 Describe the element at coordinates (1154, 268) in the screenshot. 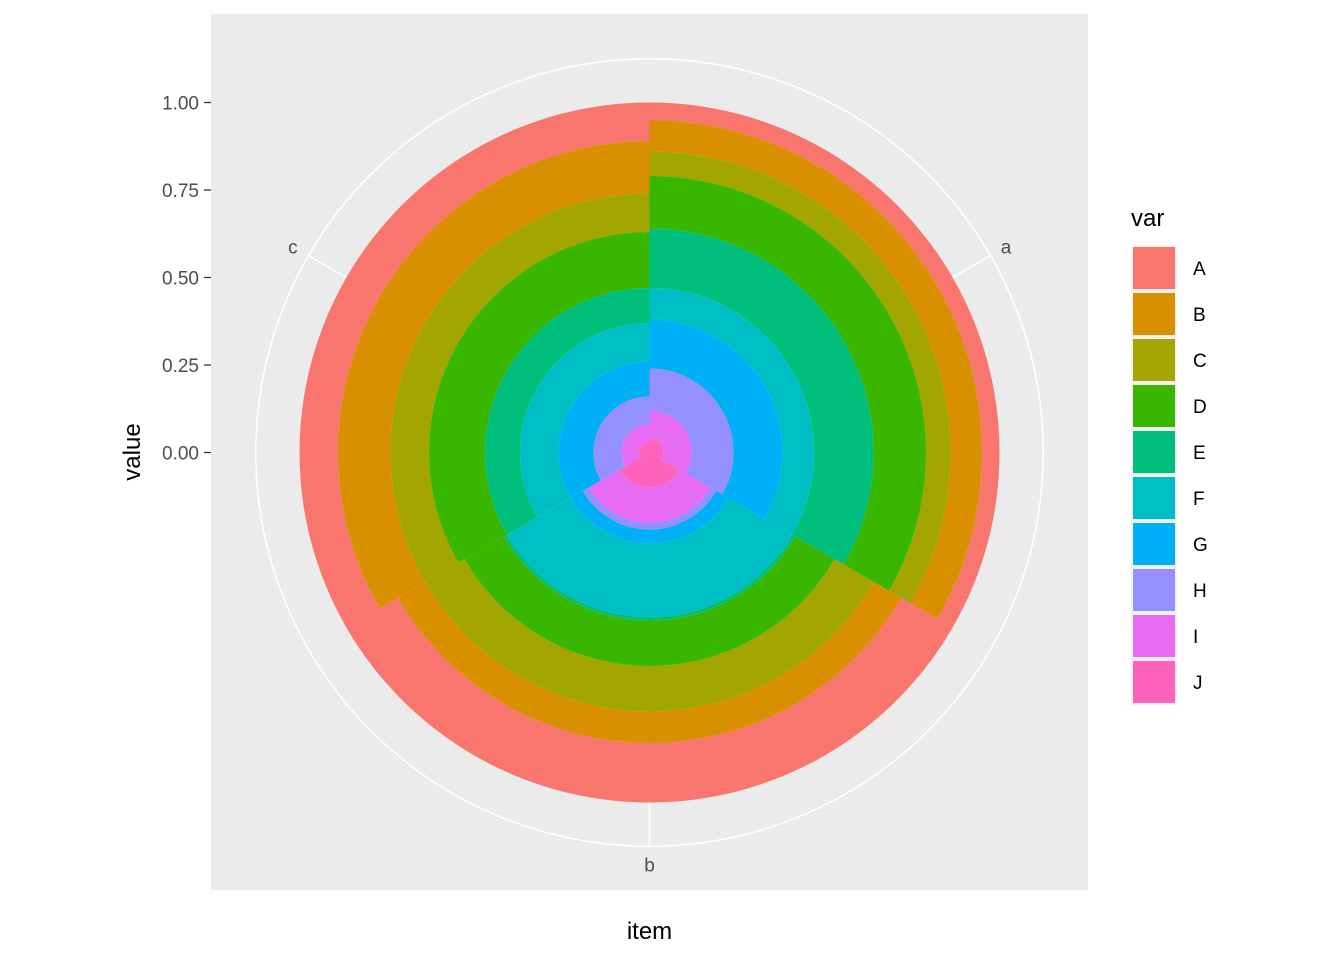

I see `legend-swatch-A` at that location.